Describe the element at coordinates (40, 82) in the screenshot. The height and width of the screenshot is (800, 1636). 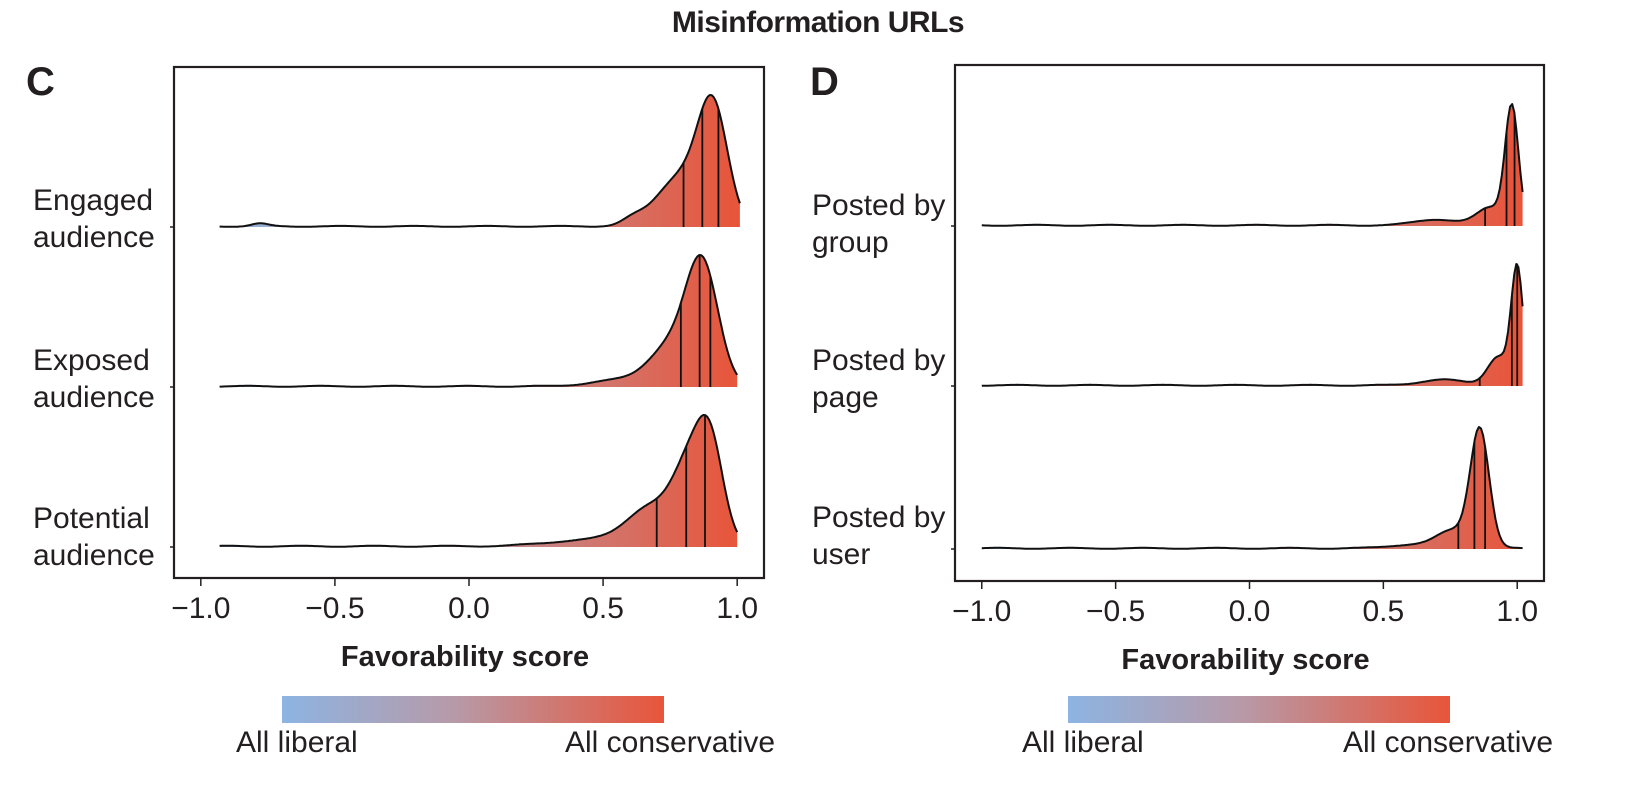
I see `panel-letter-c: C` at that location.